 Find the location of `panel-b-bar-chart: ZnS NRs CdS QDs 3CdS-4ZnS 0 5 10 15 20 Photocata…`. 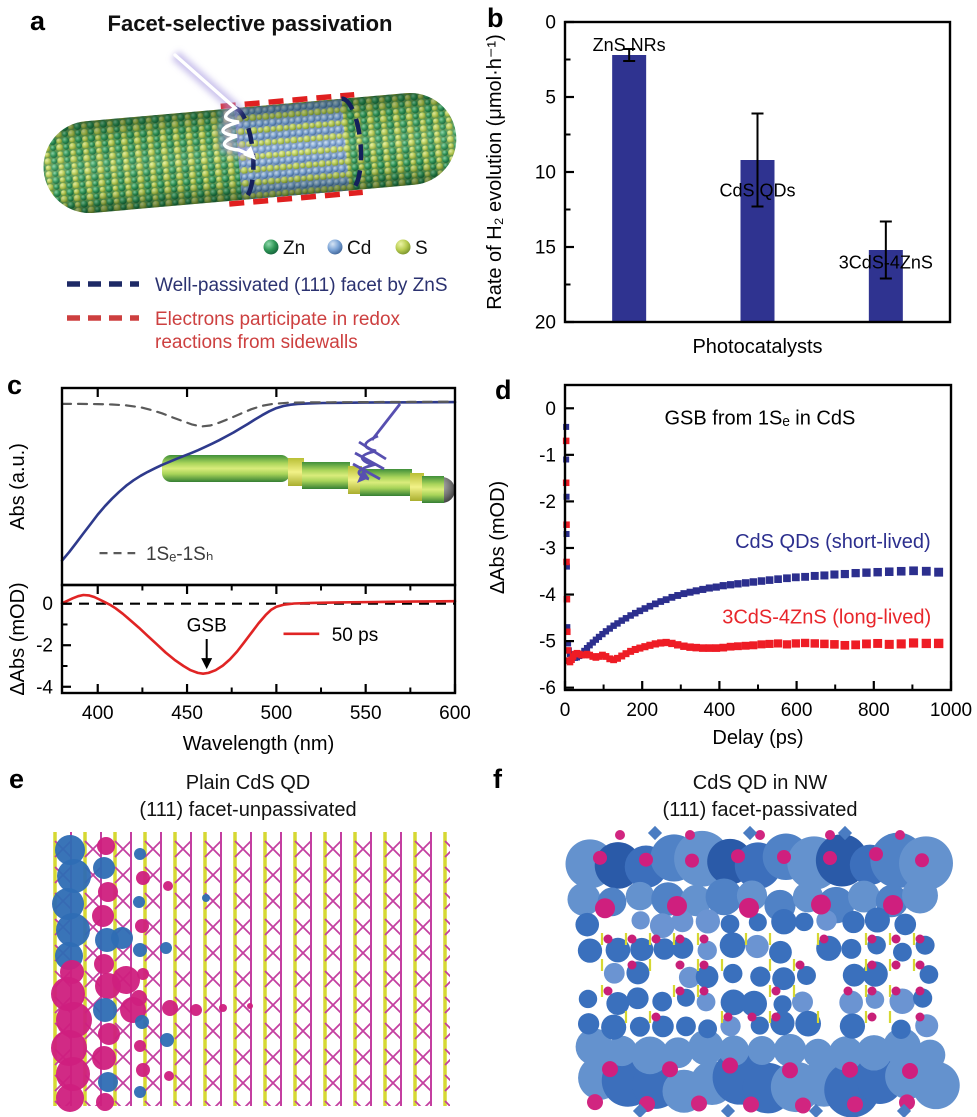

panel-b-bar-chart: ZnS NRs CdS QDs 3CdS-4ZnS 0 5 10 15 20 Photocata… is located at coordinates (718, 185).